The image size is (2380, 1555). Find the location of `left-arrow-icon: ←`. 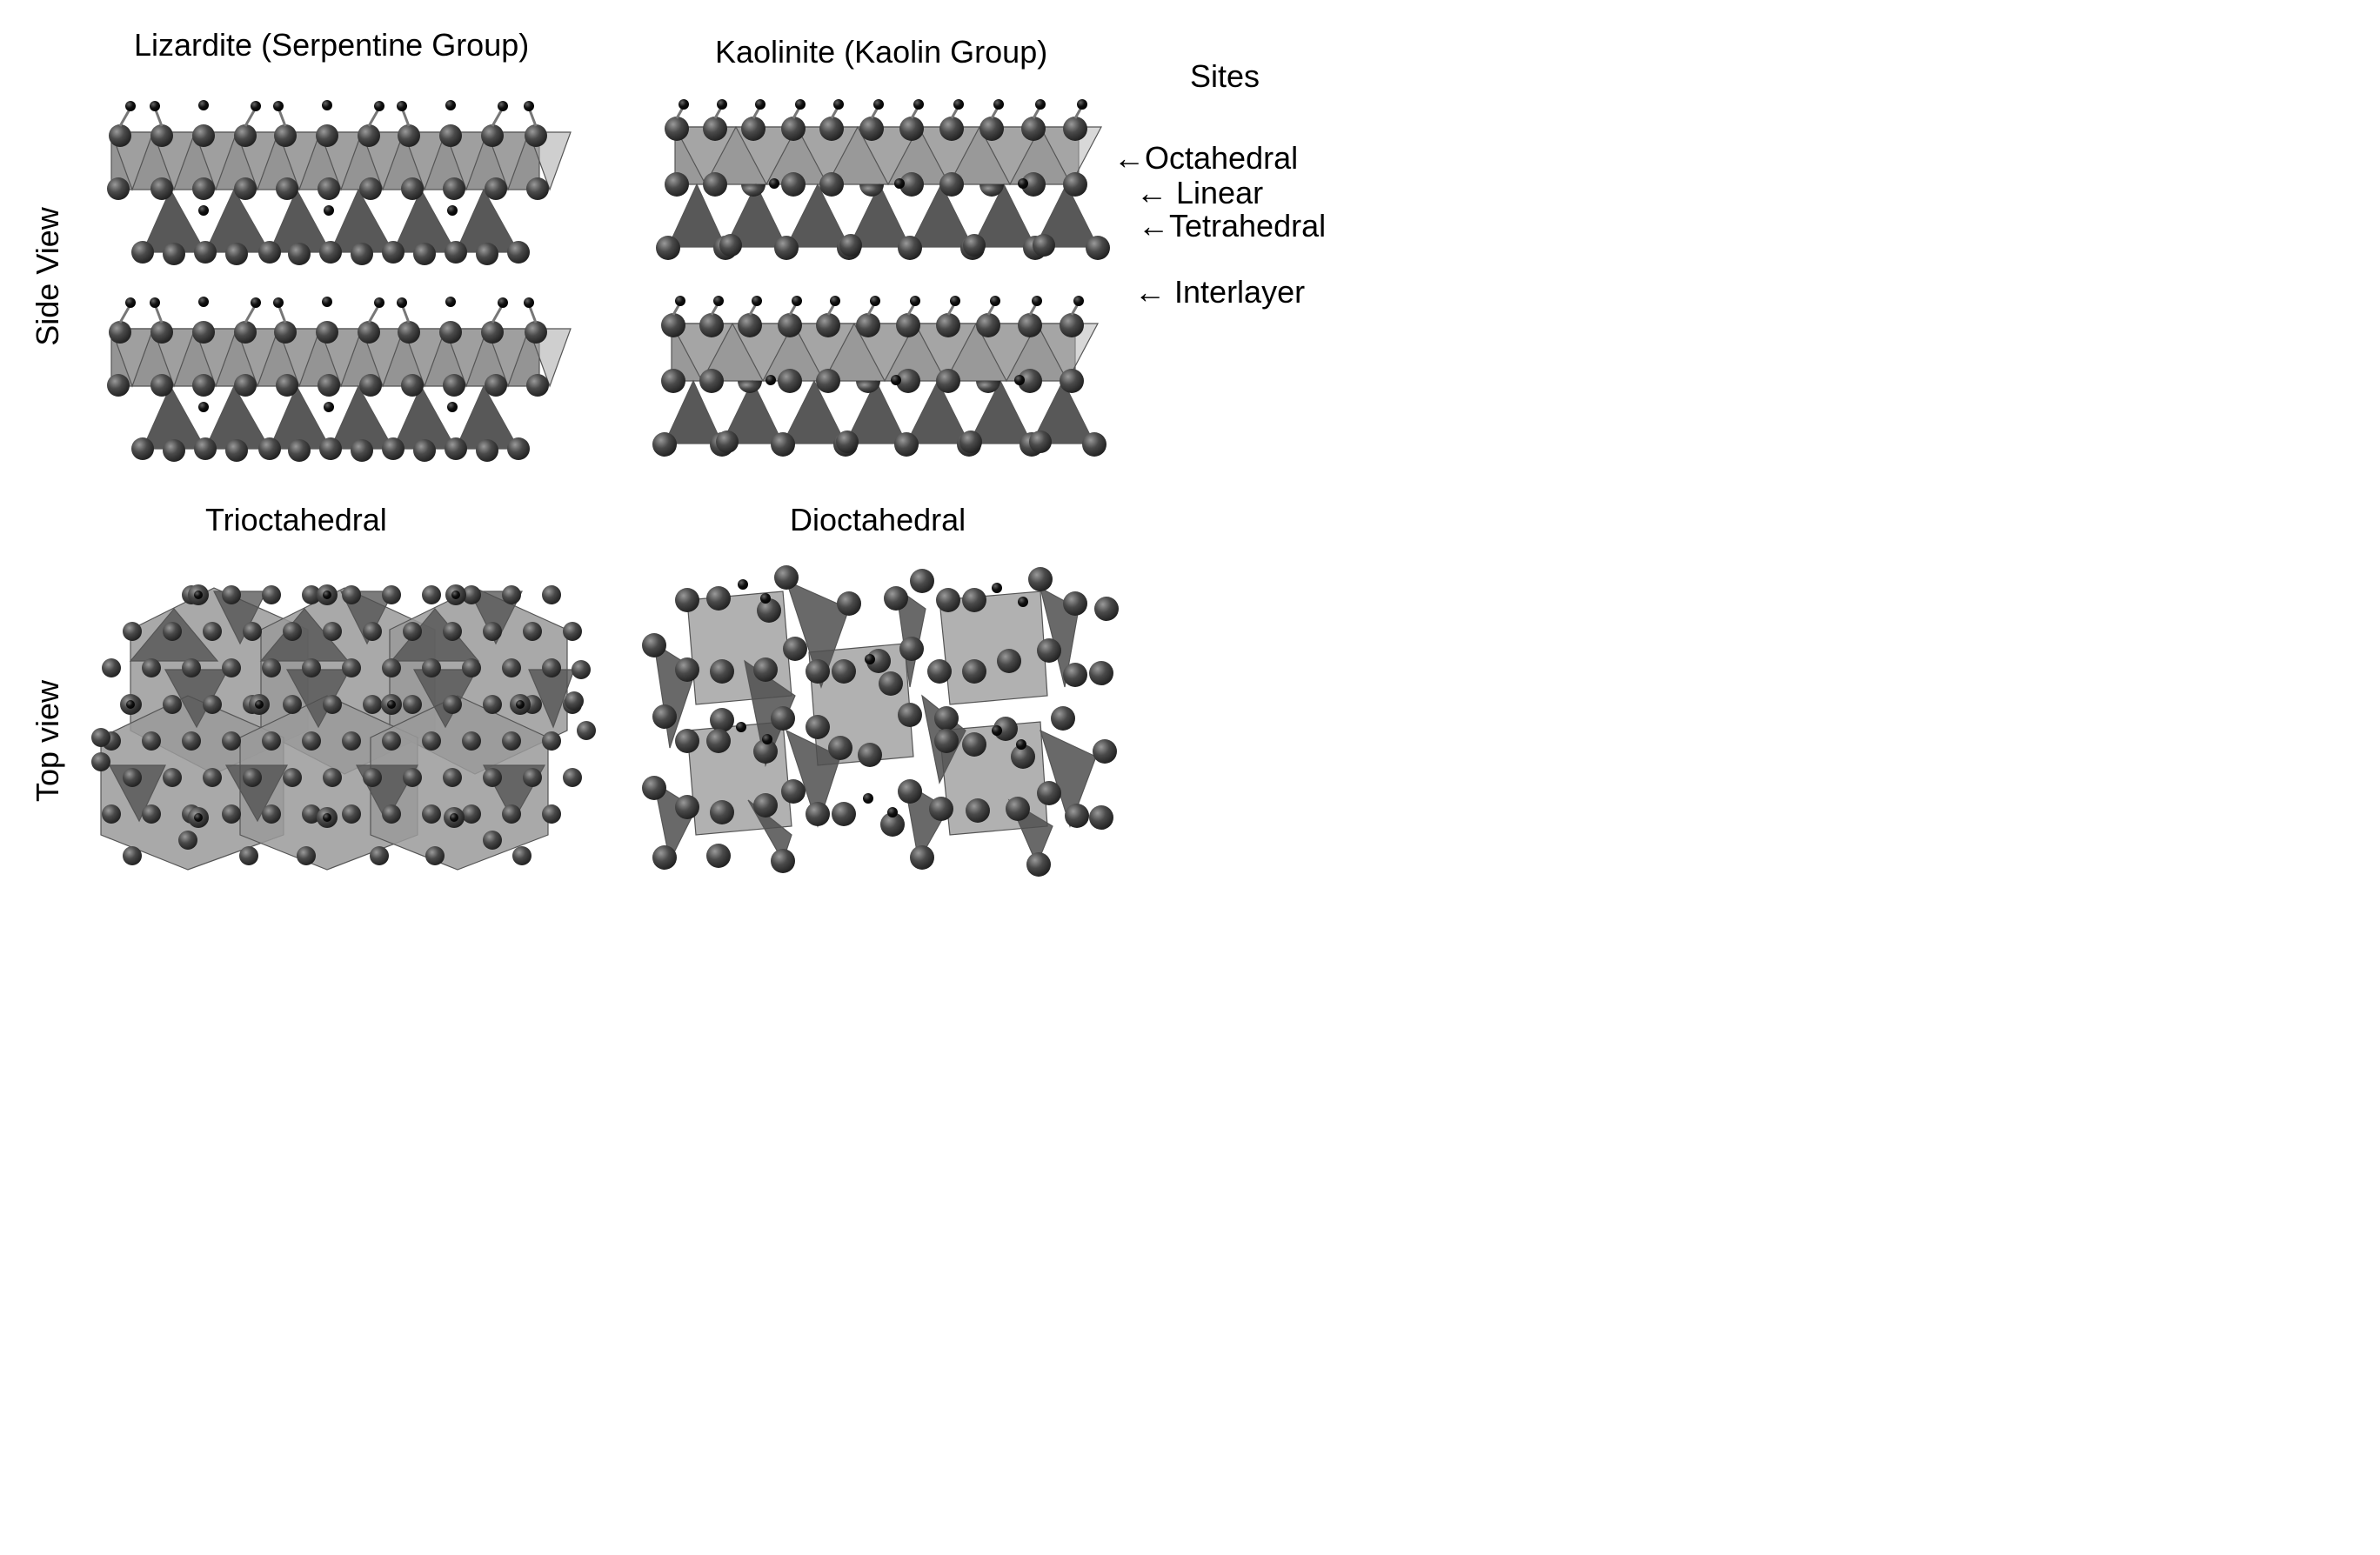

left-arrow-icon: ← is located at coordinates (1129, 158).